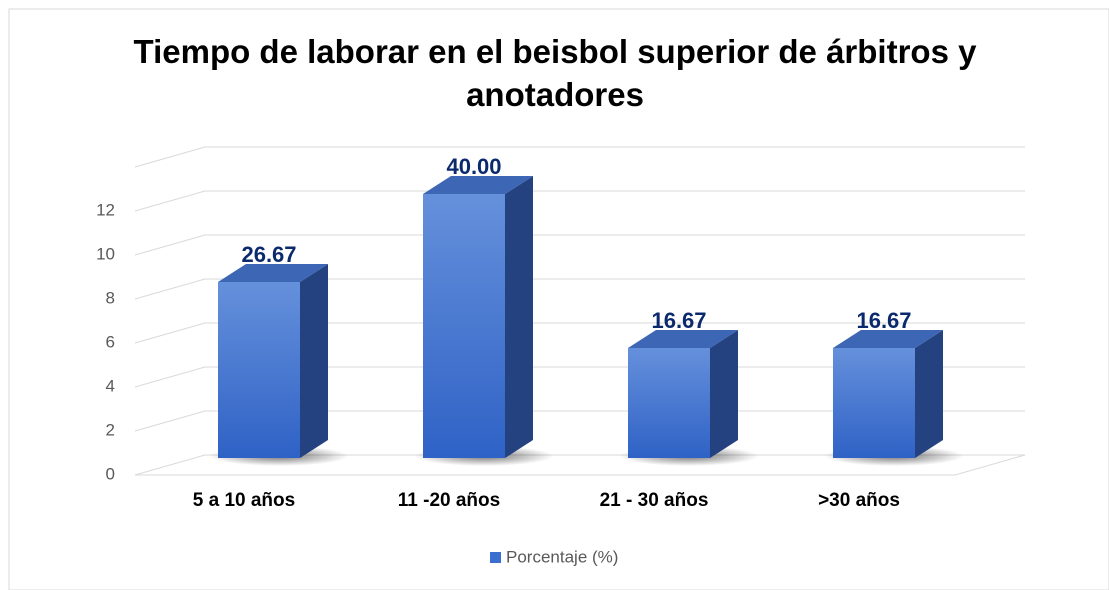  What do you see at coordinates (859, 500) in the screenshot?
I see `x-tick-label: >30 años` at bounding box center [859, 500].